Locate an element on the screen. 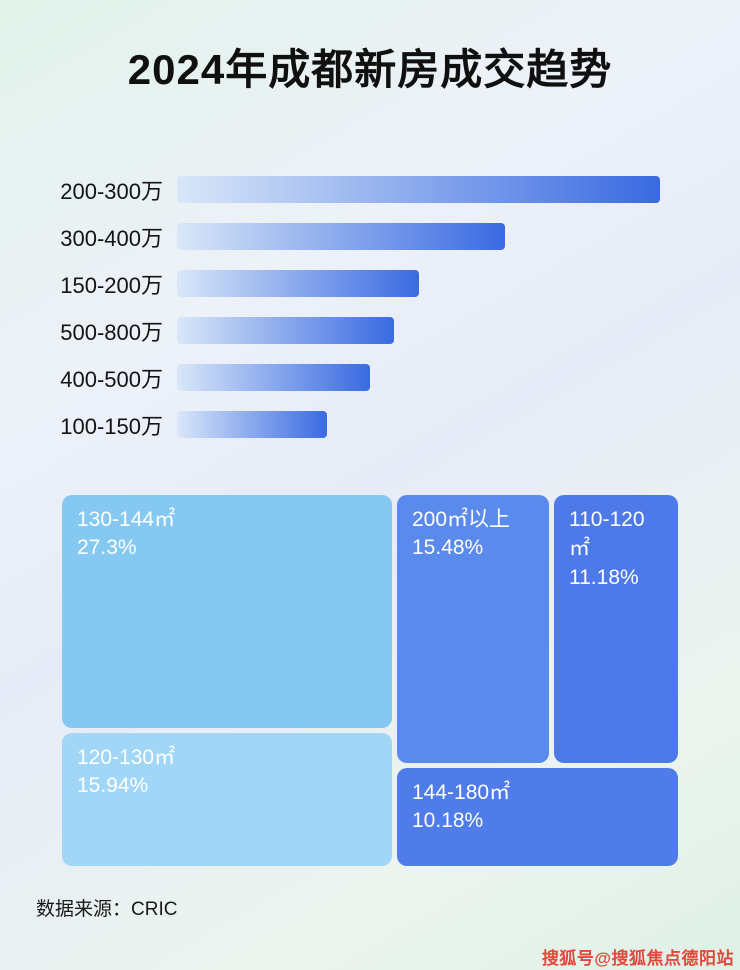 The height and width of the screenshot is (970, 740). treemap-value: 15.94% is located at coordinates (113, 786).